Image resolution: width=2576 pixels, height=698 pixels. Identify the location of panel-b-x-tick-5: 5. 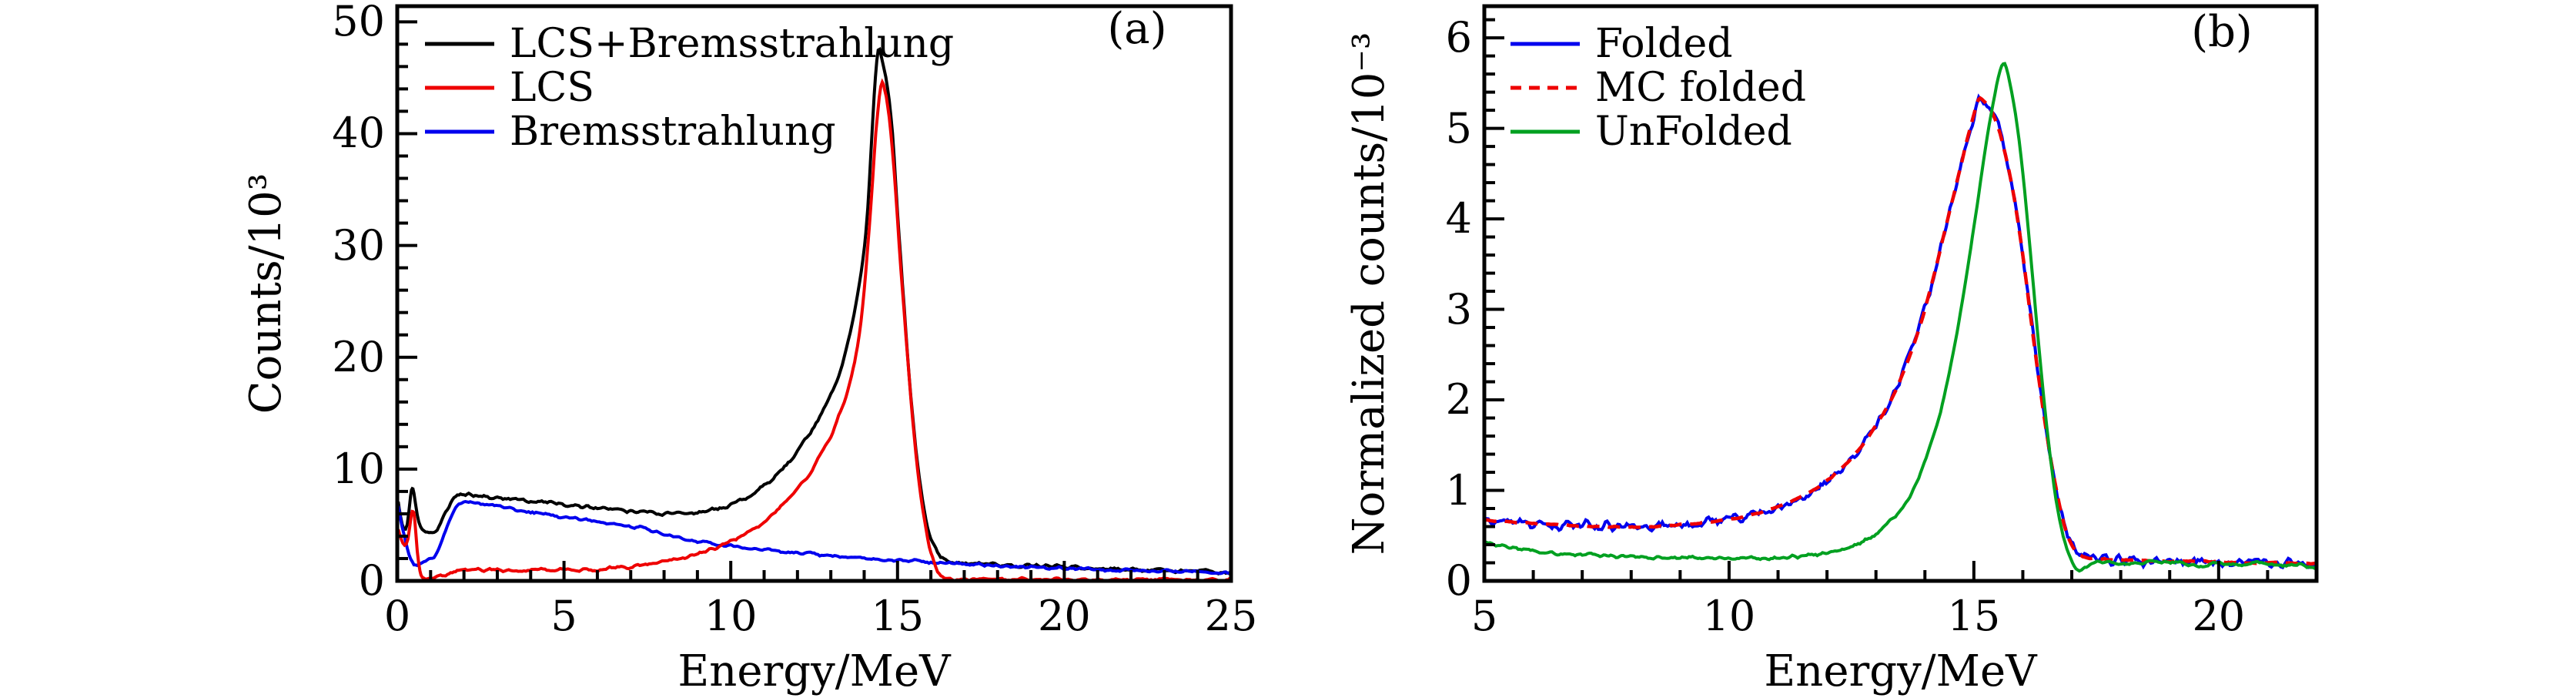
(1484, 616).